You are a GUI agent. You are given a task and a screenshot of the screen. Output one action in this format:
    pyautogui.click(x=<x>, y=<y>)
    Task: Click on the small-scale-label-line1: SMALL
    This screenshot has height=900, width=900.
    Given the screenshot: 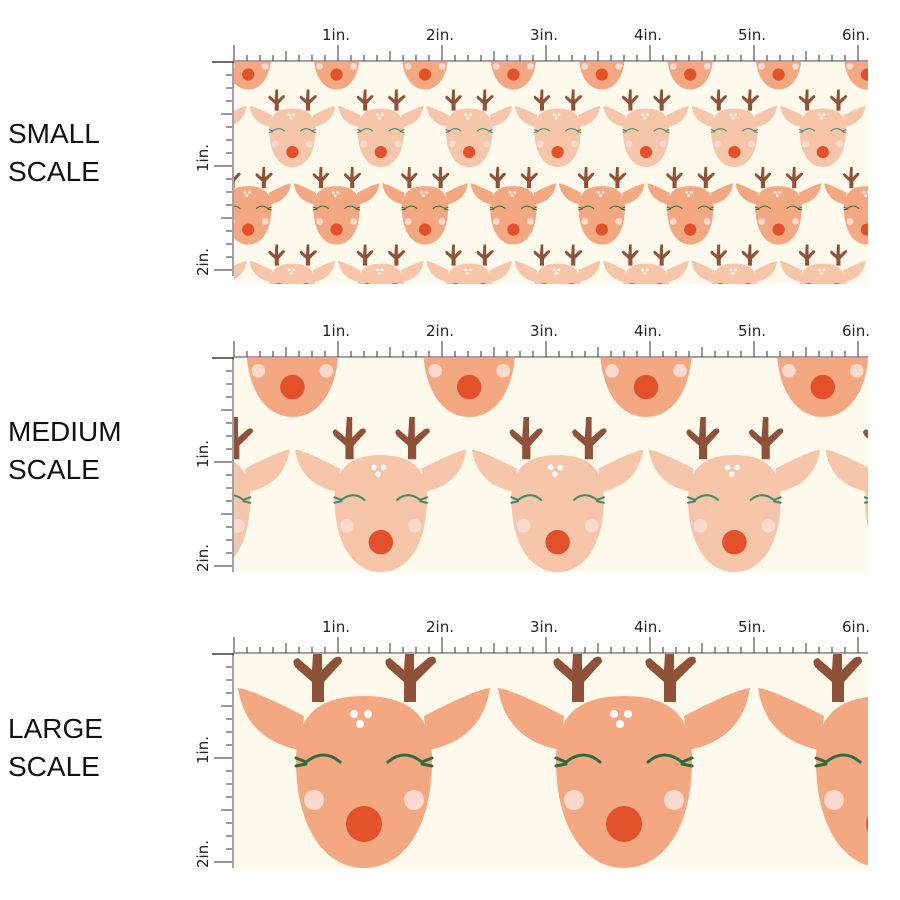 What is the action you would take?
    pyautogui.click(x=54, y=133)
    